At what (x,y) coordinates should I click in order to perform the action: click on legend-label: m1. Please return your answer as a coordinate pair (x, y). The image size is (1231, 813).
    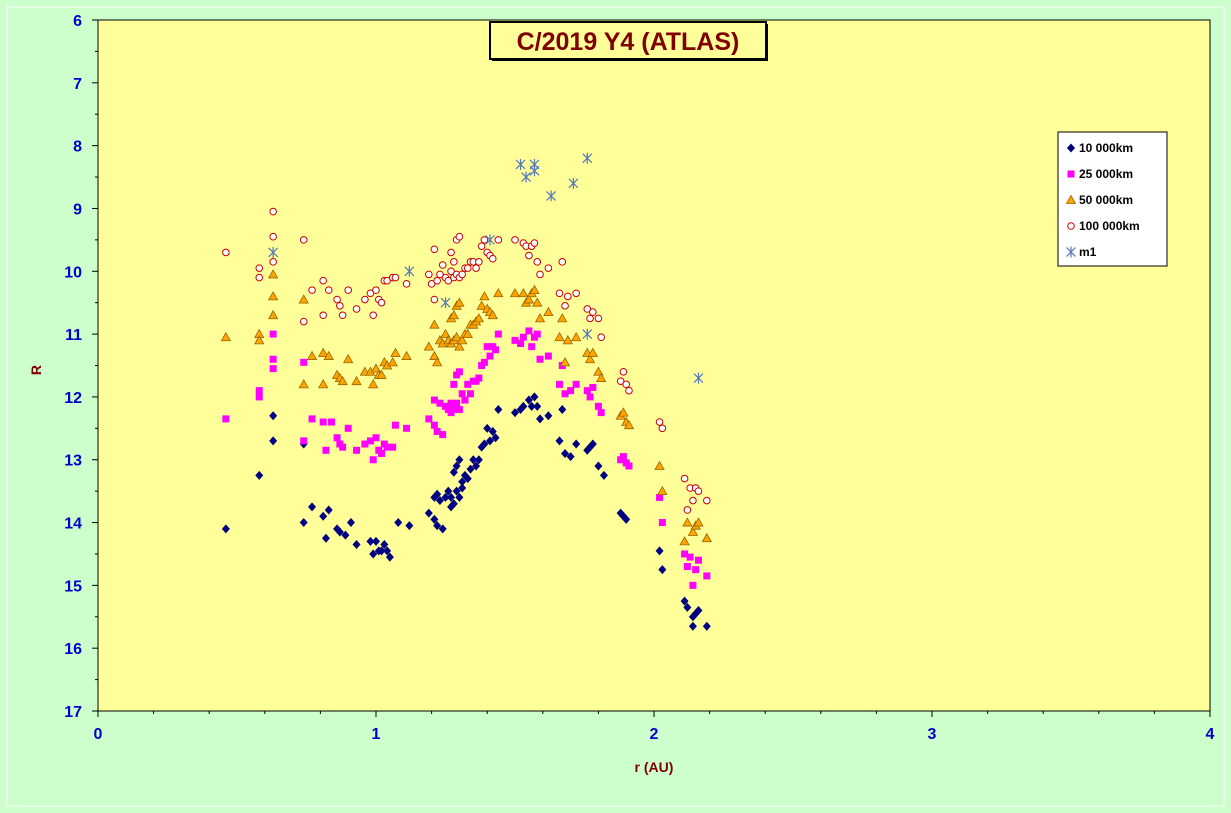
    Looking at the image, I should click on (1088, 252).